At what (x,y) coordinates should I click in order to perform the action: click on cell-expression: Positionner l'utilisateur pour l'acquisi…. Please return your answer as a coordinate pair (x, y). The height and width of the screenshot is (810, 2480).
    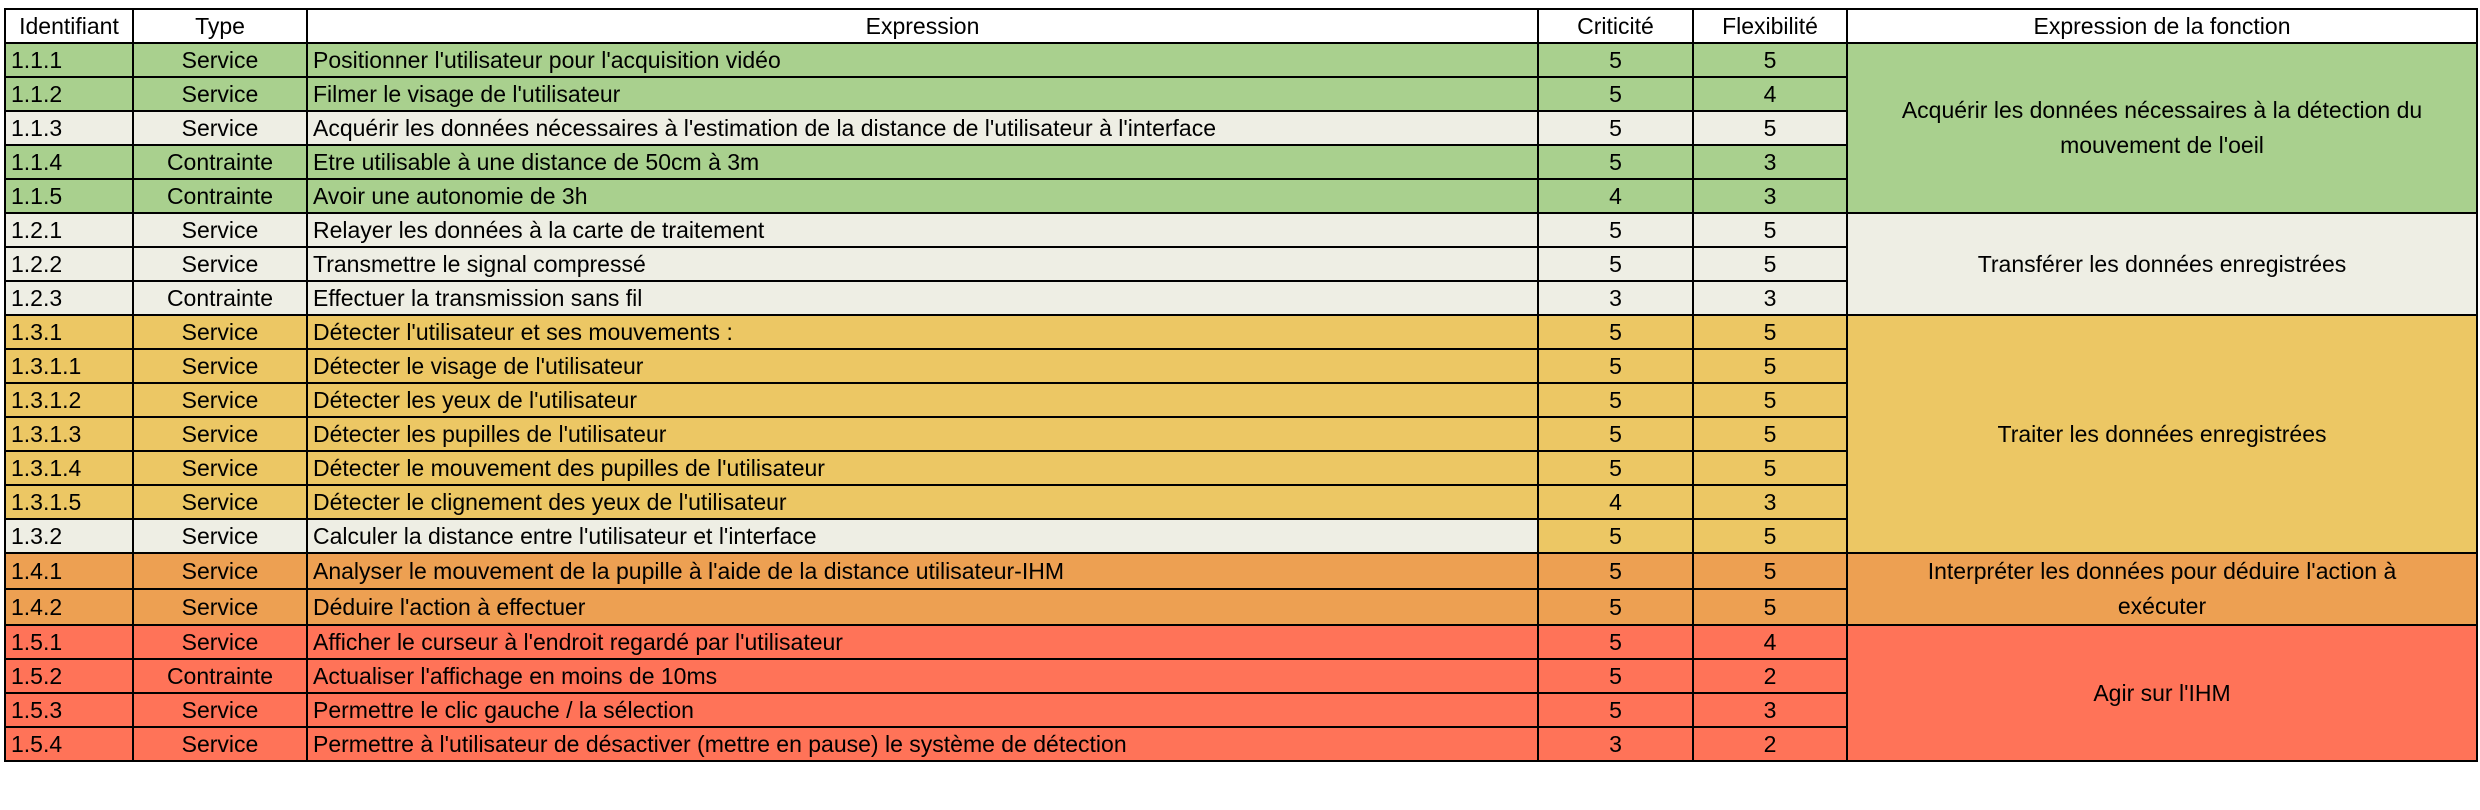
    Looking at the image, I should click on (922, 60).